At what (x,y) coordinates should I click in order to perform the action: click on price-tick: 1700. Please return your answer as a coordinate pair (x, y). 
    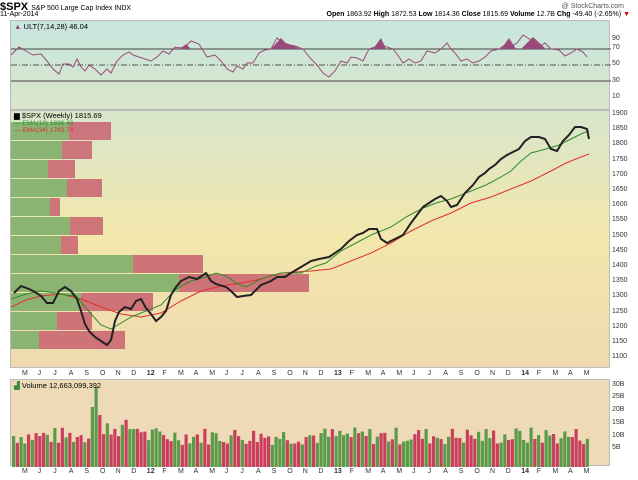
    Looking at the image, I should click on (620, 174).